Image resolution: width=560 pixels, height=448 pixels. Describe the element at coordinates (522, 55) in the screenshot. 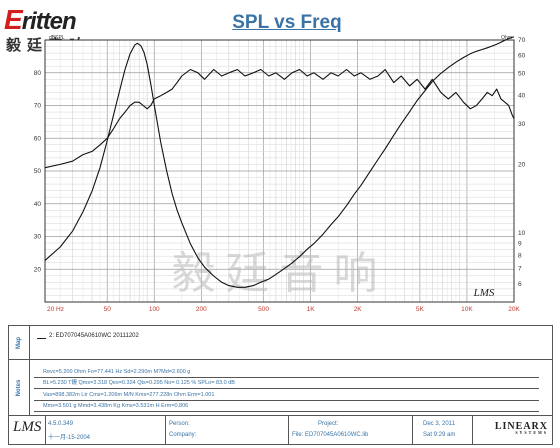

I see `right-tick-label: 60` at that location.